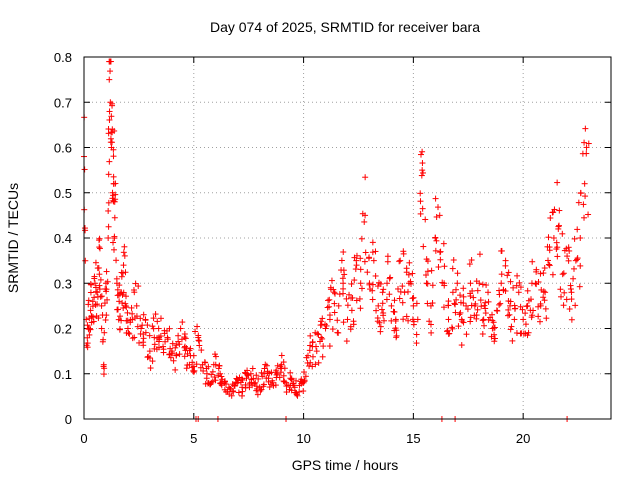 The height and width of the screenshot is (480, 640). What do you see at coordinates (63, 329) in the screenshot?
I see `y-tick-label: 0.2` at bounding box center [63, 329].